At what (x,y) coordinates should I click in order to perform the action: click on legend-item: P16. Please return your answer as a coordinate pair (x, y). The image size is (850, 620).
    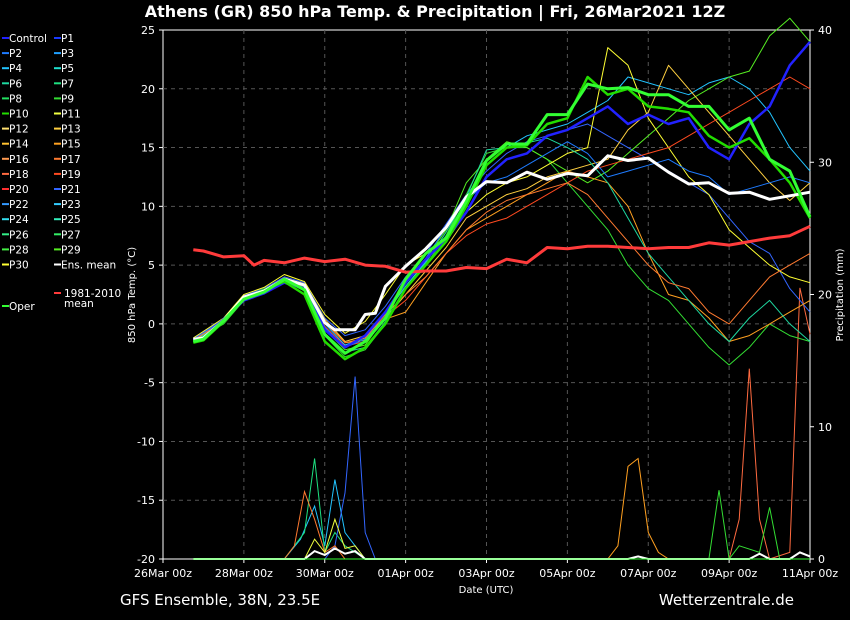
    Looking at the image, I should click on (19, 160).